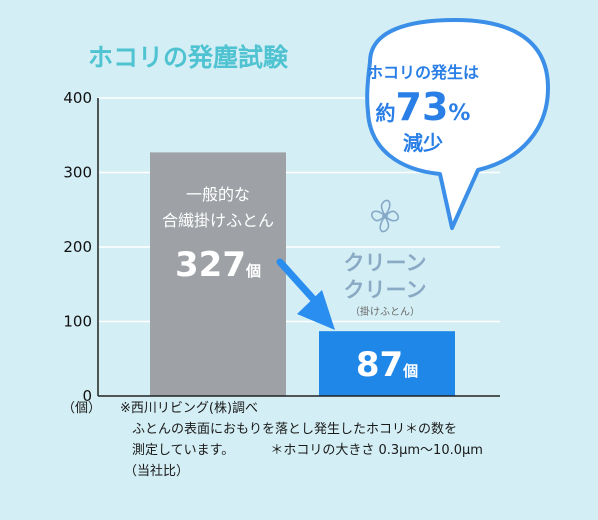  What do you see at coordinates (459, 113) in the screenshot?
I see `bubble-percent: %` at bounding box center [459, 113].